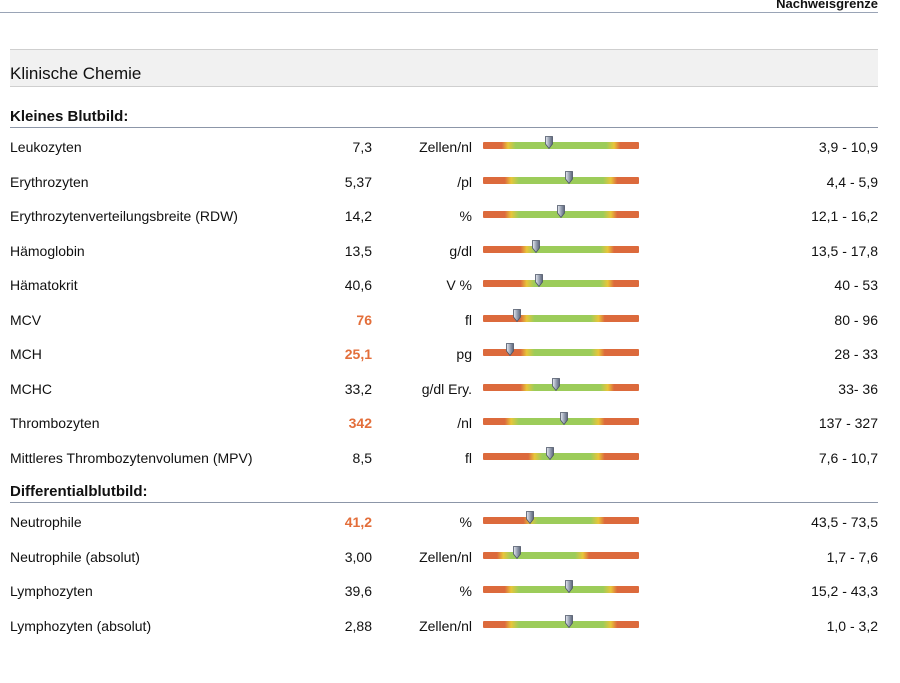 The height and width of the screenshot is (683, 900). I want to click on reference-range: 33- 36, so click(858, 389).